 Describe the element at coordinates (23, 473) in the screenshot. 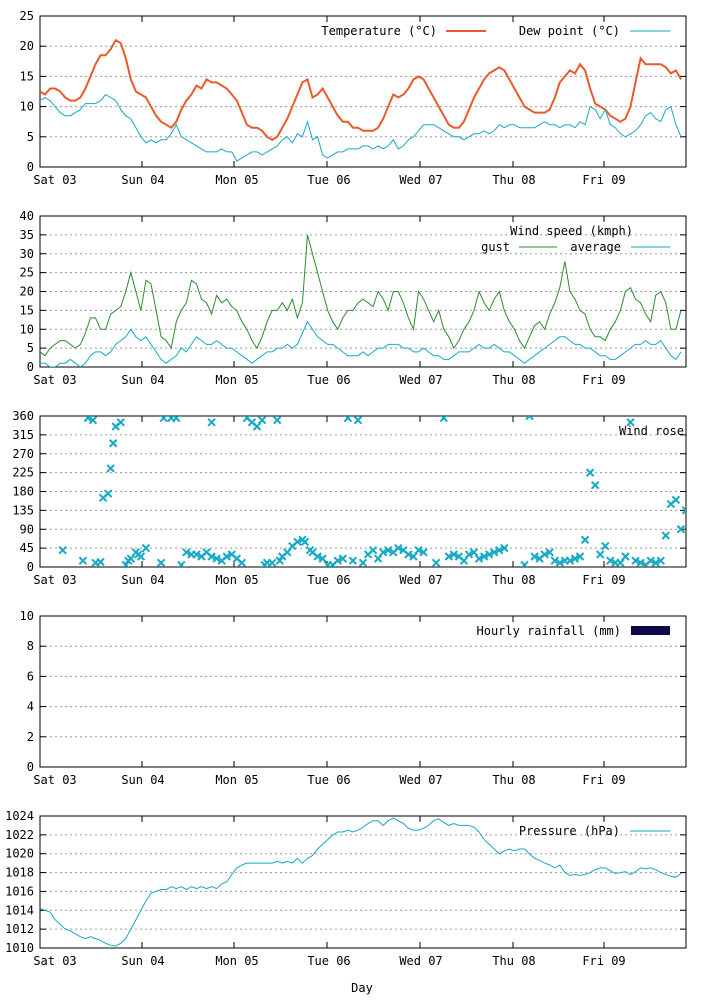

I see `y-tick-label: 225` at that location.